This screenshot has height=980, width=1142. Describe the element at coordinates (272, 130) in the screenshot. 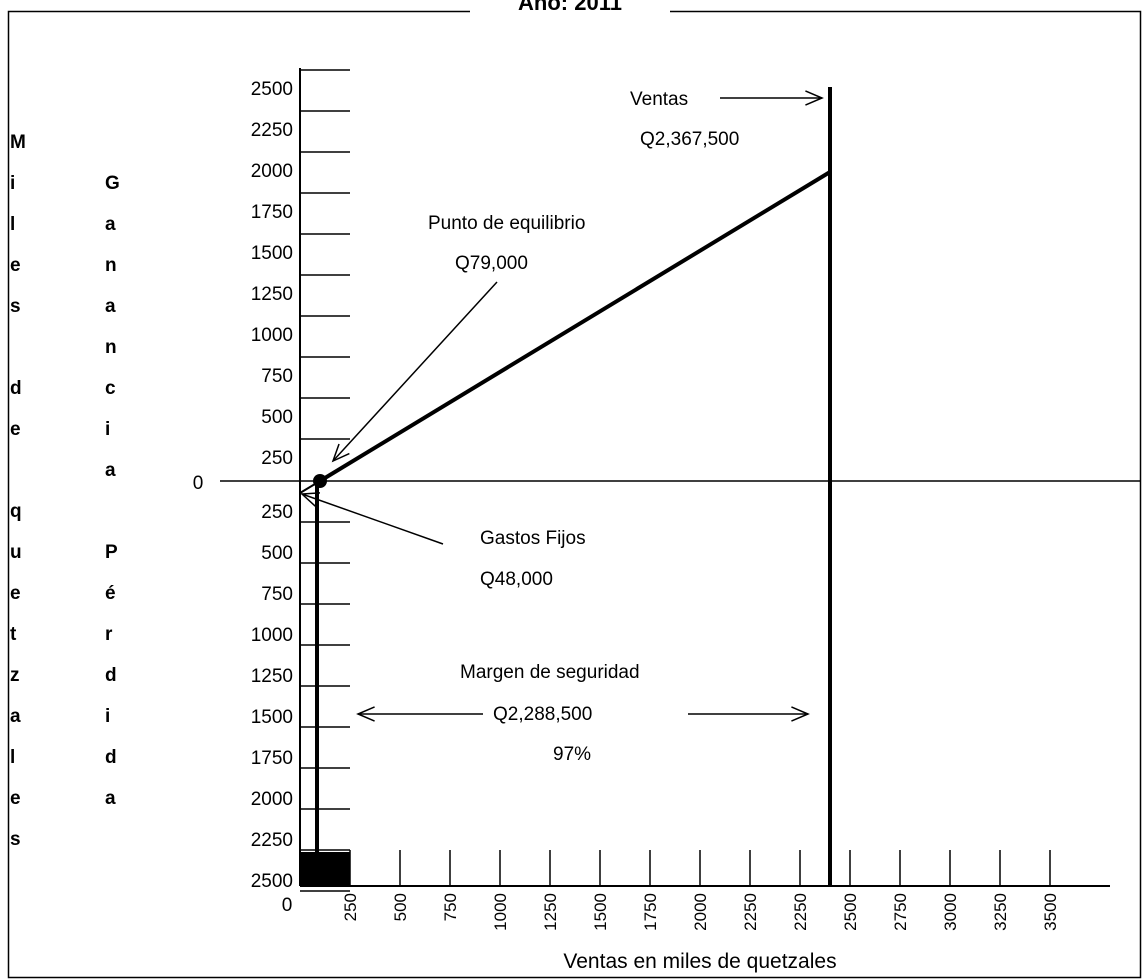

I see `y-tick-label-gain: 2250` at that location.